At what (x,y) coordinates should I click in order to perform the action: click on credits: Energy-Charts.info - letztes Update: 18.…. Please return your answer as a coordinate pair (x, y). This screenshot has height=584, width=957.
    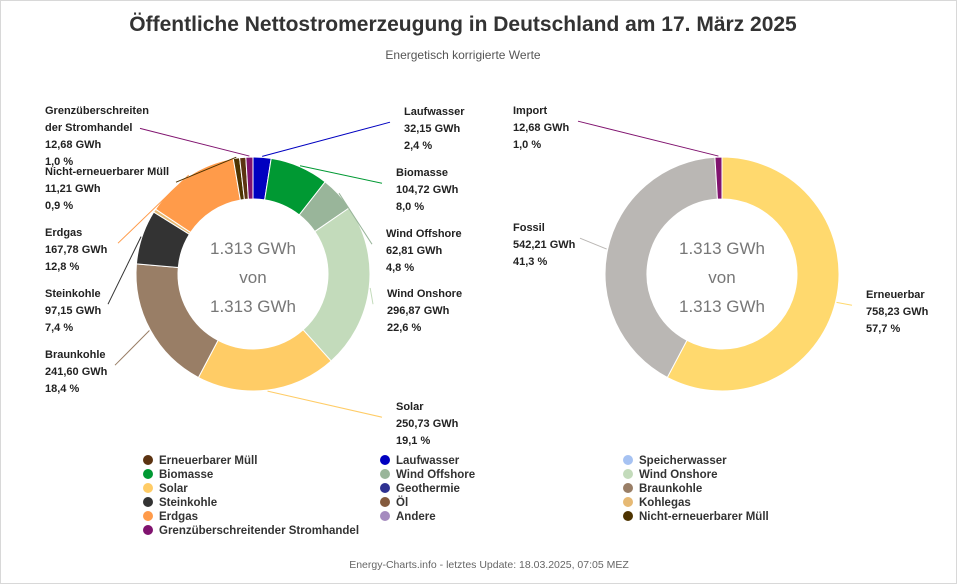
    Looking at the image, I should click on (489, 565).